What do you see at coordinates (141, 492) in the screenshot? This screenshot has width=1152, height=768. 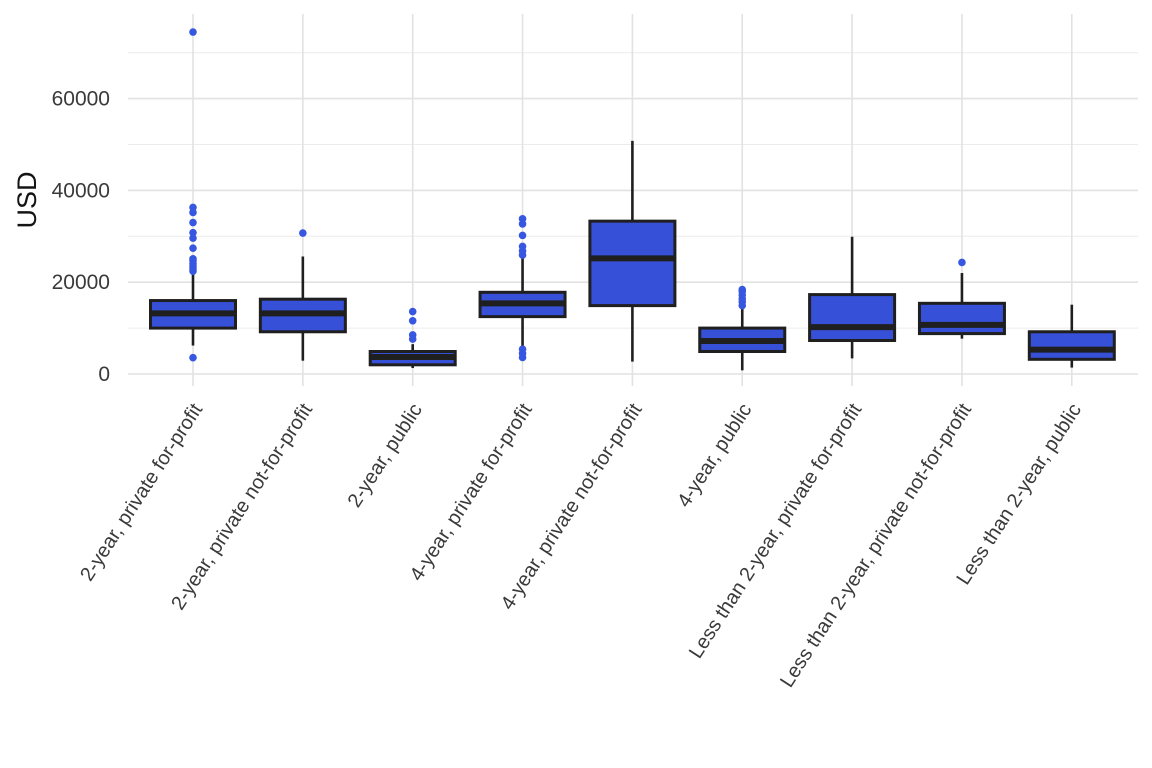 I see `x-tick-label: 2-year, private for-profit` at bounding box center [141, 492].